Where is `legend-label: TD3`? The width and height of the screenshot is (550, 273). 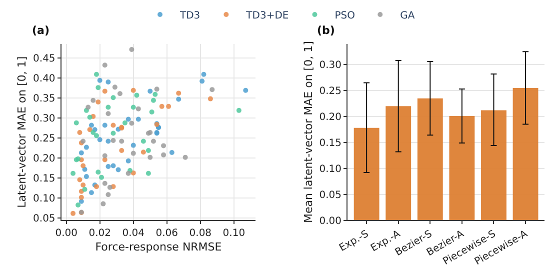 legend-label: TD3 is located at coordinates (189, 16).